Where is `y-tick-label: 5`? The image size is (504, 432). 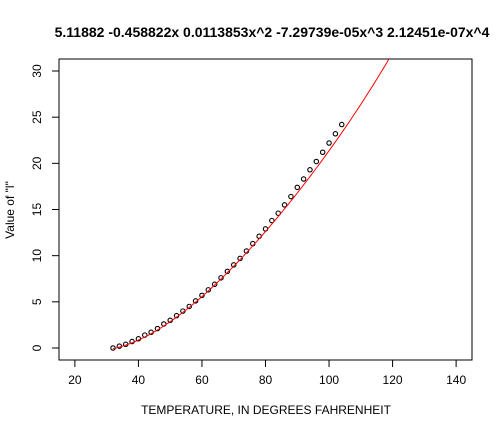
y-tick-label: 5 is located at coordinates (37, 301).